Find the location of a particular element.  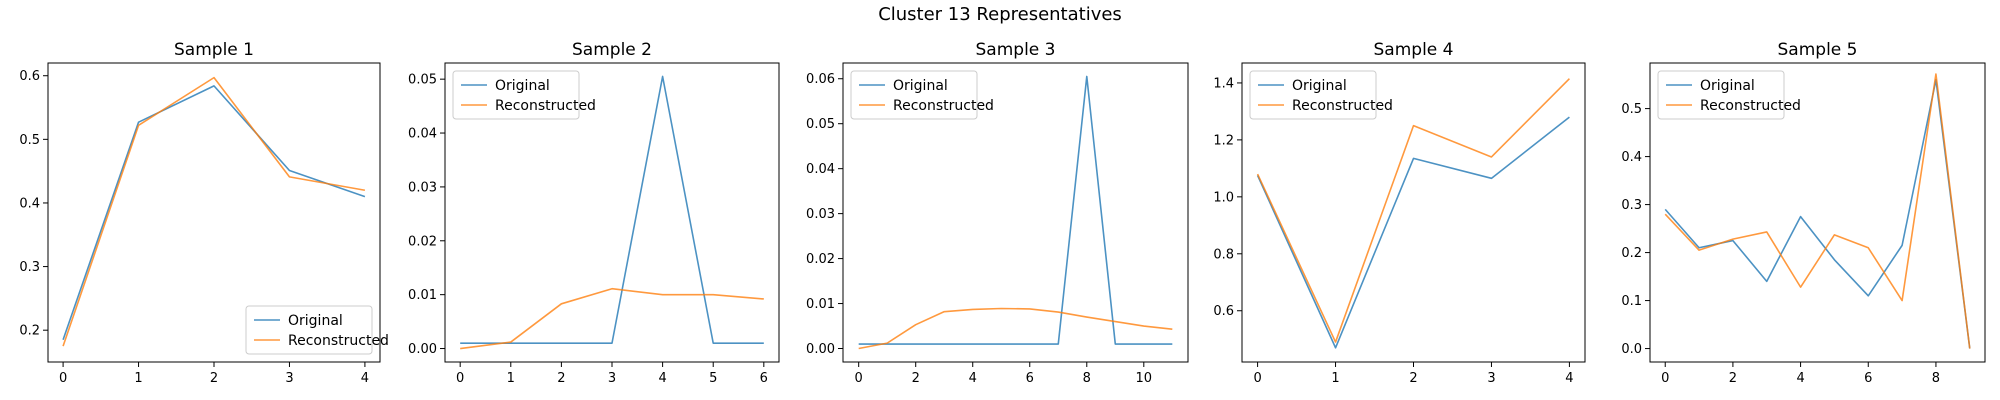

y-tick-label: 0.04 is located at coordinates (422, 134).